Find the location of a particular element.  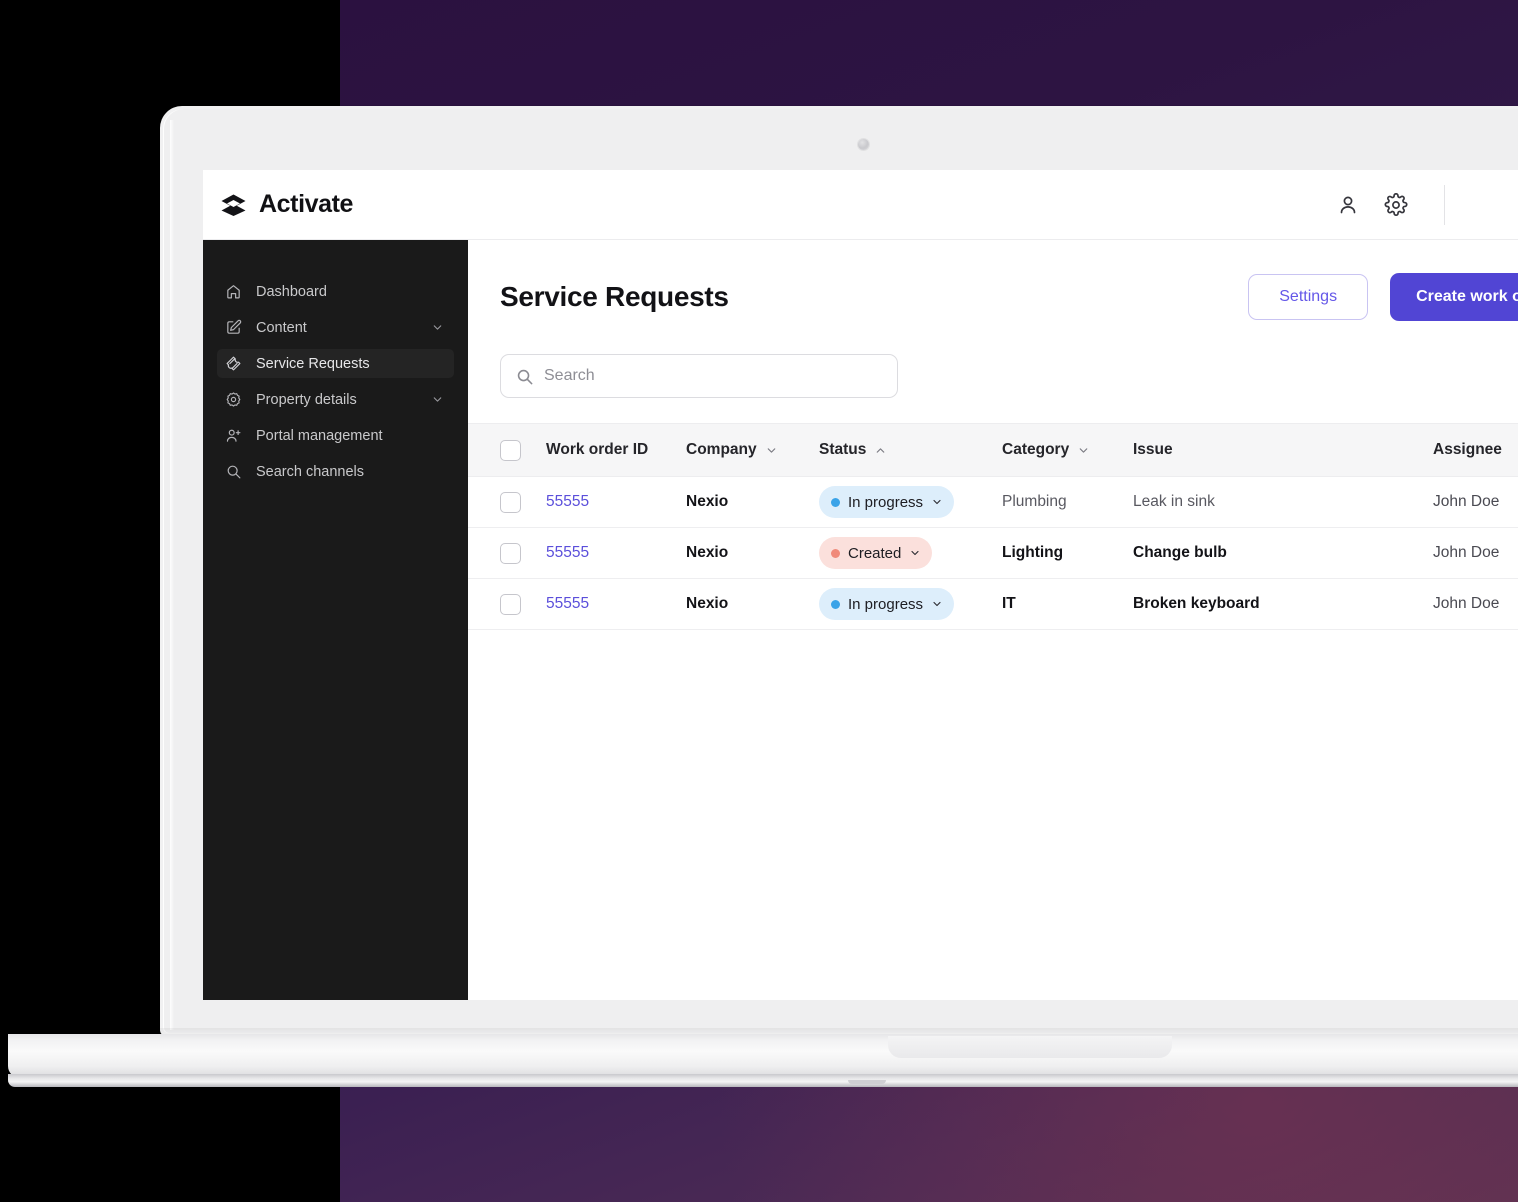

service-requests-table-wrap: Work order ID Company is located at coordinates (993, 526).